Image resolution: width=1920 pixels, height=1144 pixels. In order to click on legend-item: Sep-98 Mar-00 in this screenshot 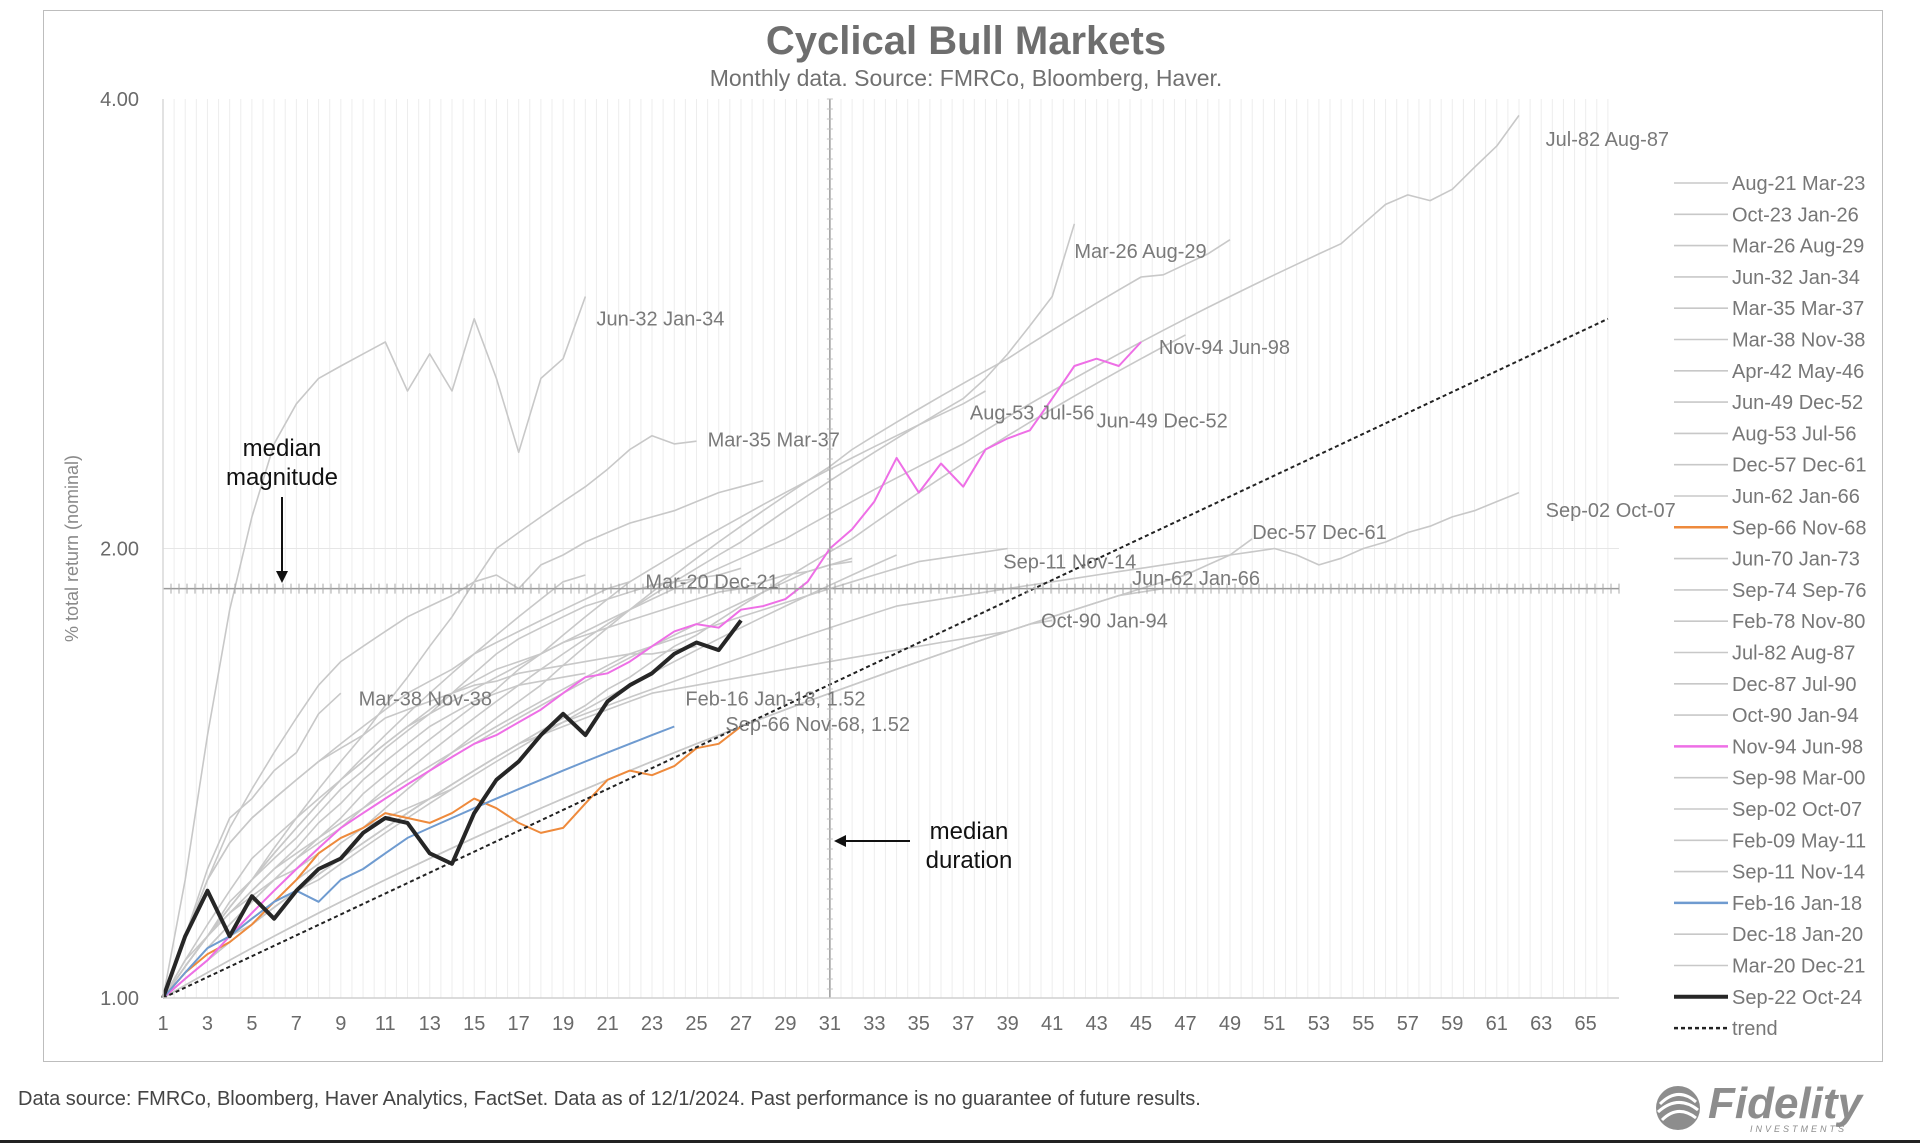, I will do `click(1798, 779)`.